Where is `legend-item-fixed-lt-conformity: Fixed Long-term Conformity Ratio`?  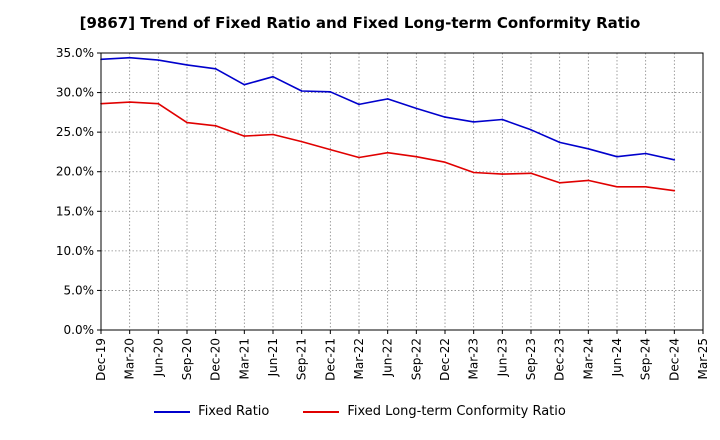 legend-item-fixed-lt-conformity: Fixed Long-term Conformity Ratio is located at coordinates (434, 411).